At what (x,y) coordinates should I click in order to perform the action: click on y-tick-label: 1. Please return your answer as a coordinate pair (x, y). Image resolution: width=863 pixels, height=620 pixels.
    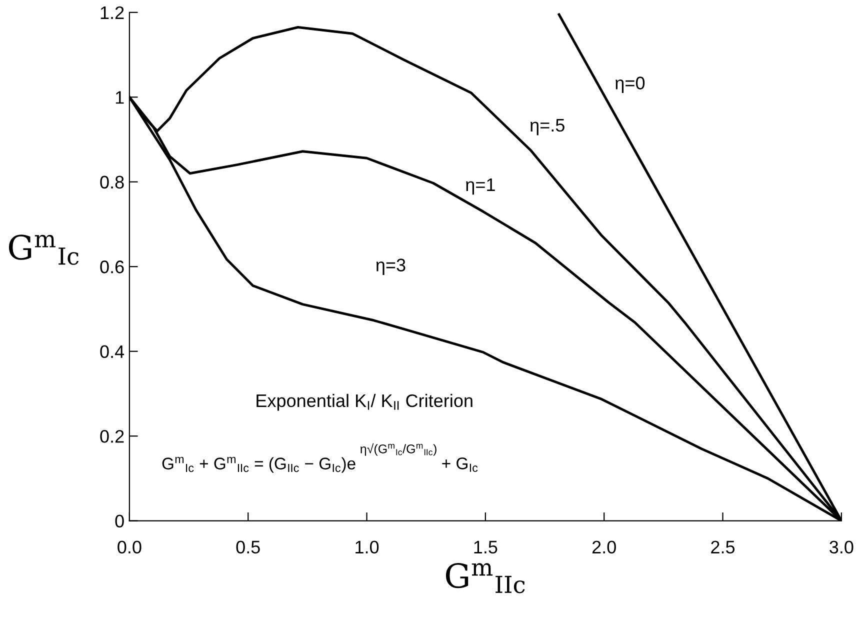
    Looking at the image, I should click on (120, 97).